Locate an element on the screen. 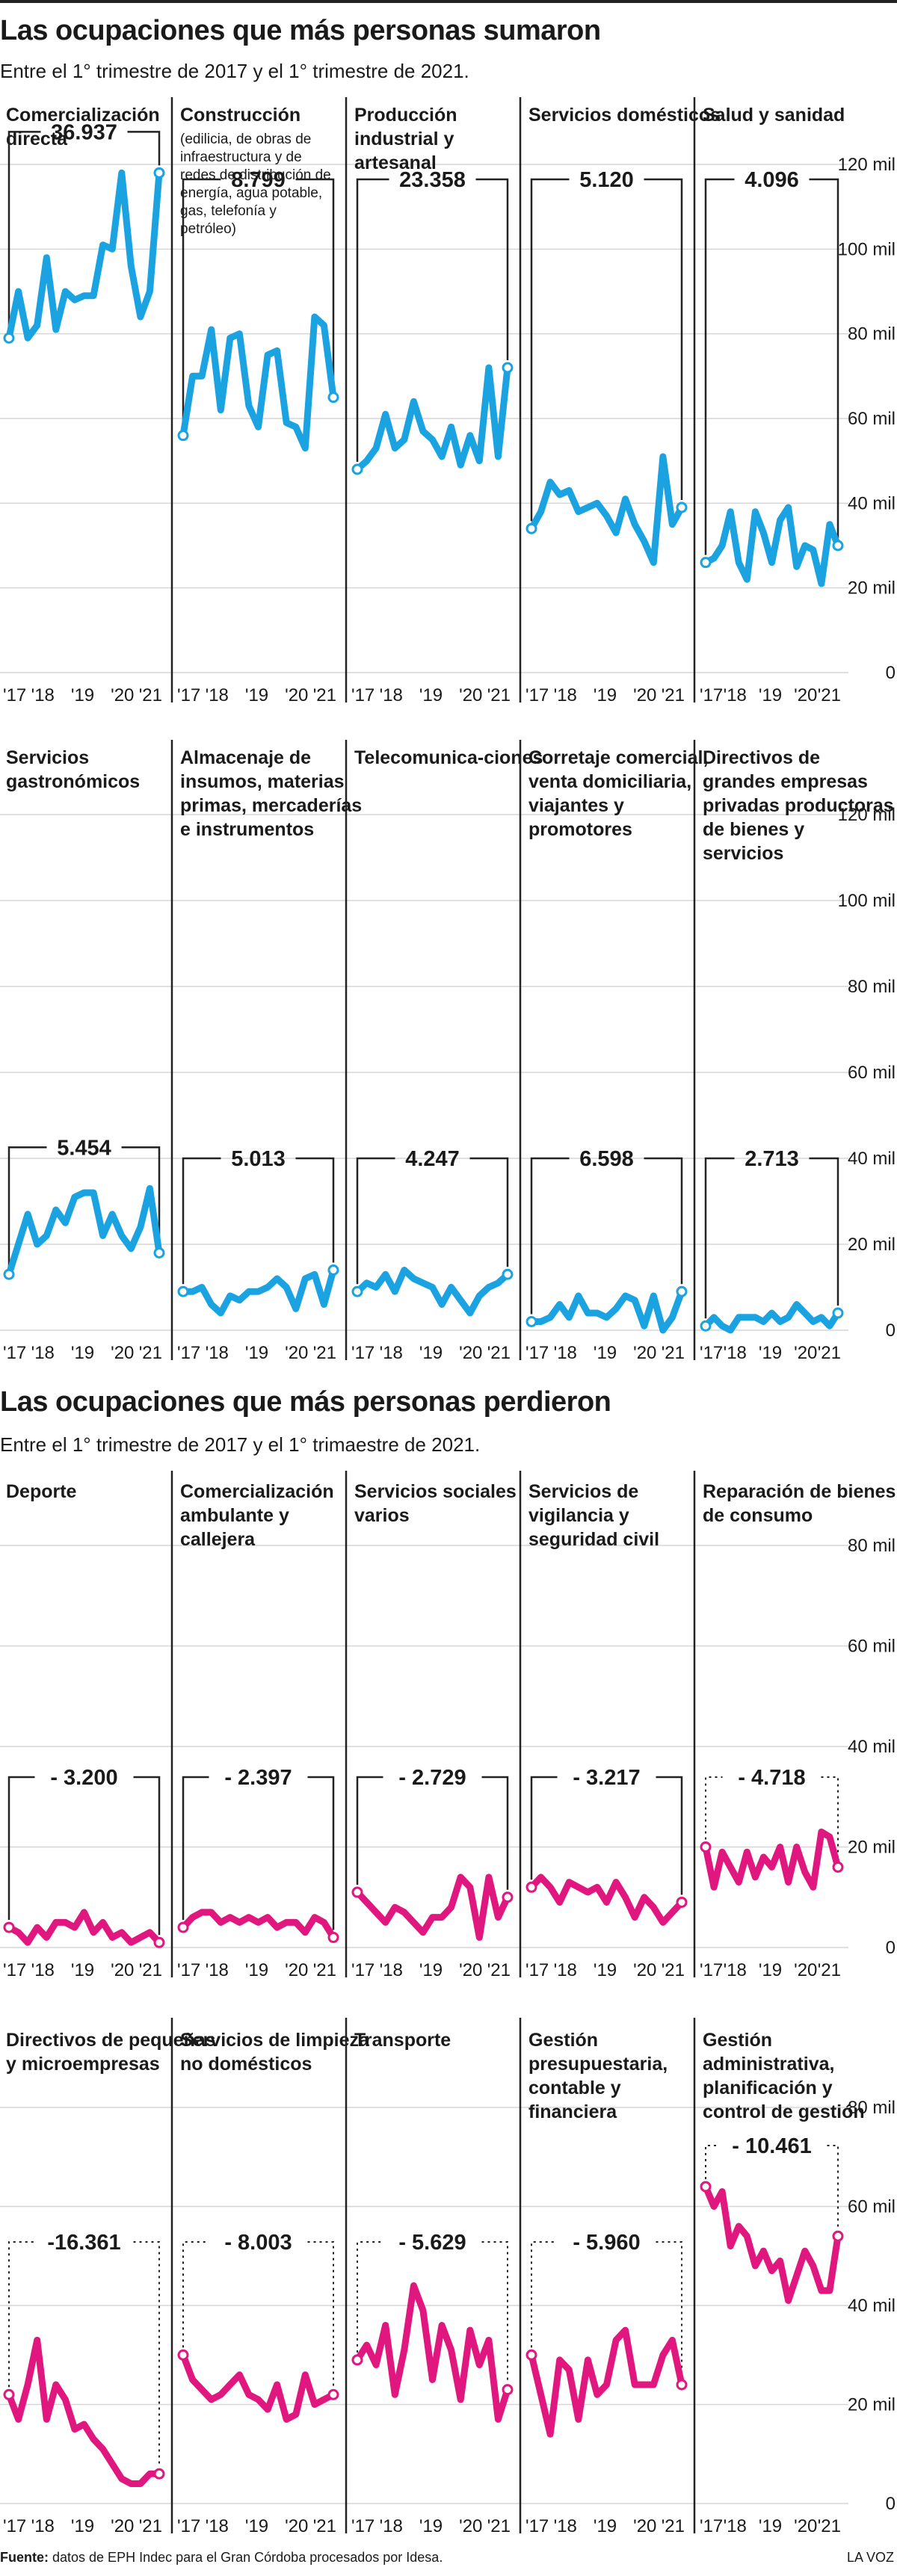 This screenshot has height=2576, width=897. panel-title-line: Transporte is located at coordinates (402, 2041).